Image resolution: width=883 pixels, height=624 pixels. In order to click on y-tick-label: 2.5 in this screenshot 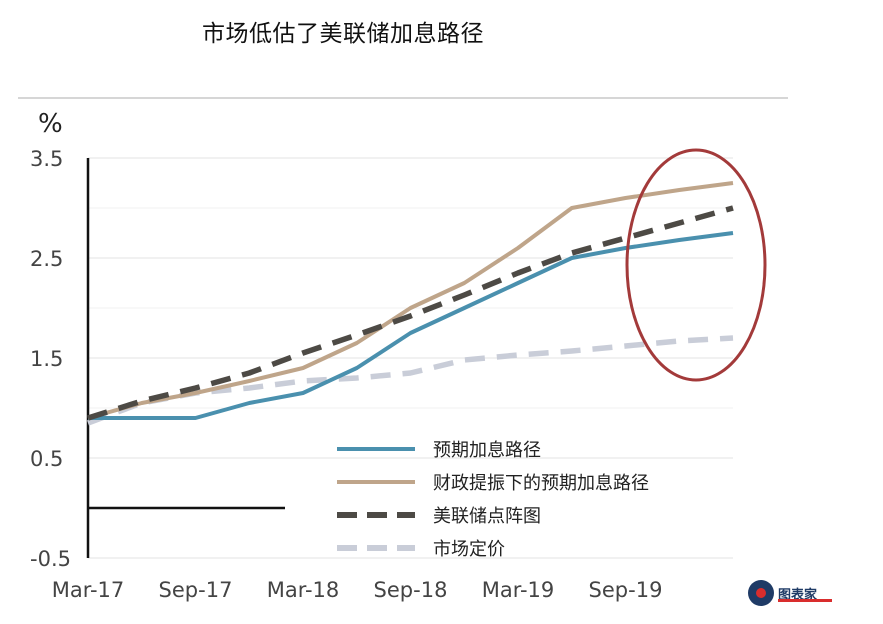, I will do `click(46, 259)`.